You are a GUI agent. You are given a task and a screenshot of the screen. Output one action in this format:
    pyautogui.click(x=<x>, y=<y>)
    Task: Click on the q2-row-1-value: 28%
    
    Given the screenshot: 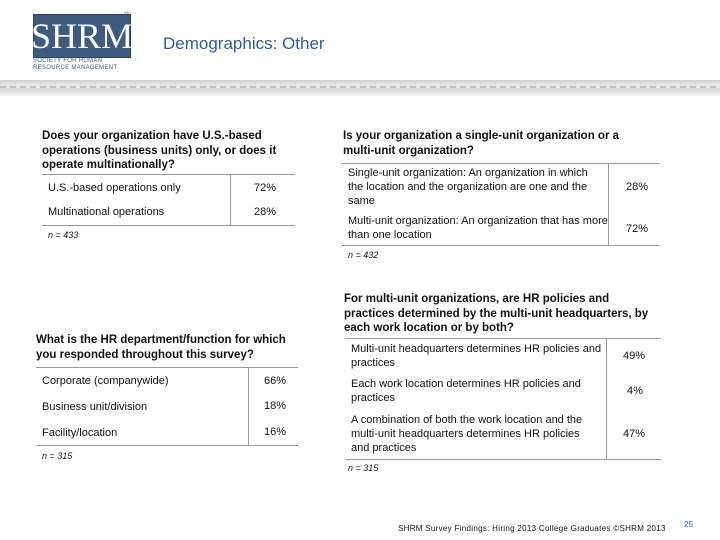 What is the action you would take?
    pyautogui.click(x=637, y=187)
    